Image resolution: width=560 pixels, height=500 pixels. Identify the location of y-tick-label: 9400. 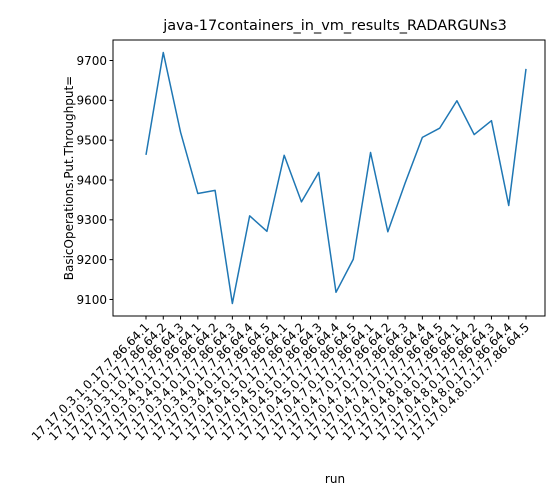
(91, 180).